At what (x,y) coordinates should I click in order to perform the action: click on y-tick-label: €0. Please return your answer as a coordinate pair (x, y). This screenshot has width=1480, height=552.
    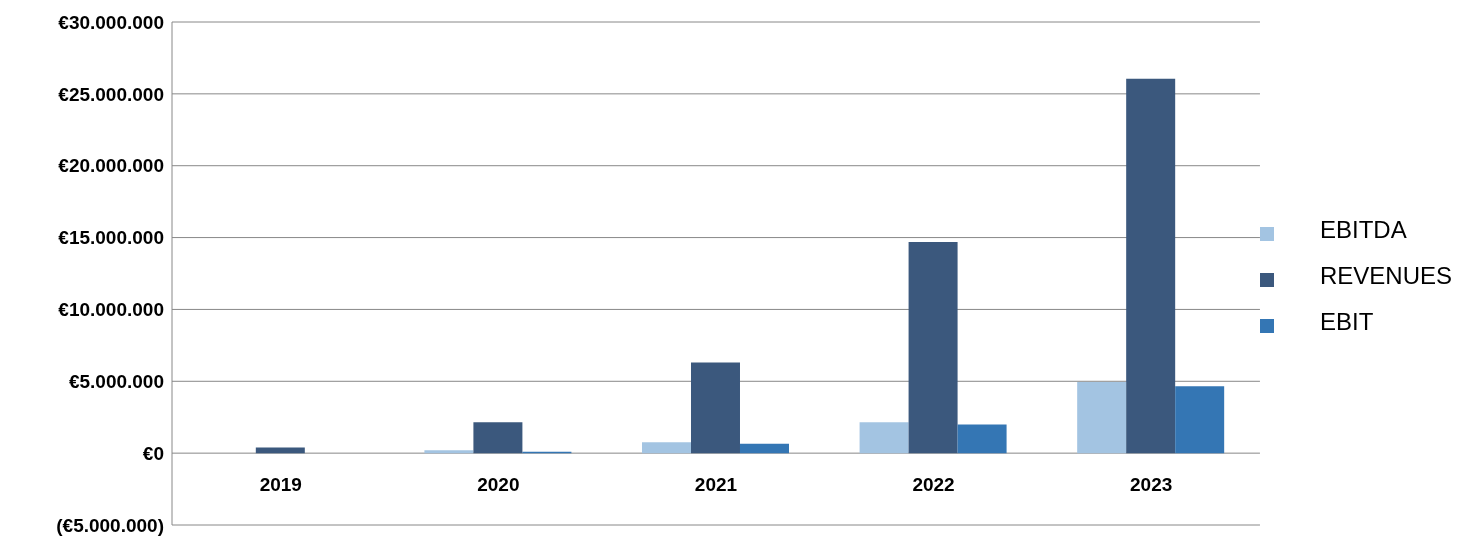
    Looking at the image, I should click on (153, 453).